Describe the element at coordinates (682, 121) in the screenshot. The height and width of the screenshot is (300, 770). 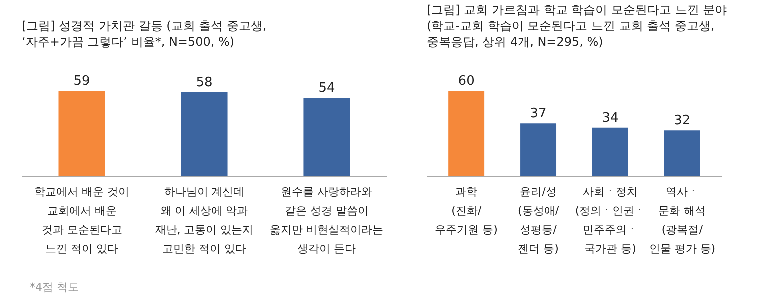
I see `data-label: 32` at that location.